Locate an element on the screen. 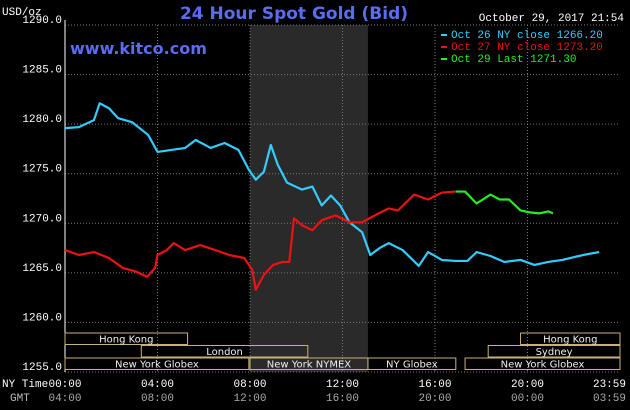  x2-tick-label: 16:00 is located at coordinates (342, 399).